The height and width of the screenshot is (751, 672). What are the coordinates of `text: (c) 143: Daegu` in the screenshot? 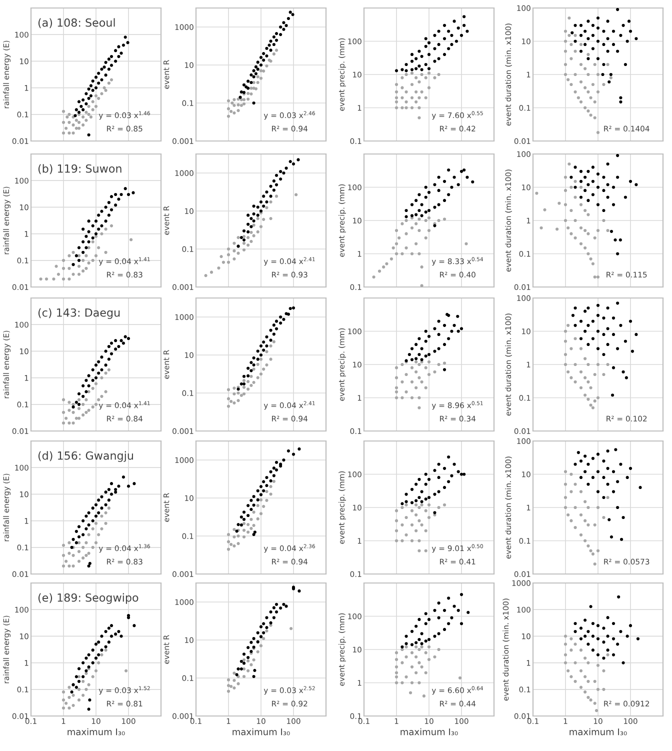 It's located at (79, 313).